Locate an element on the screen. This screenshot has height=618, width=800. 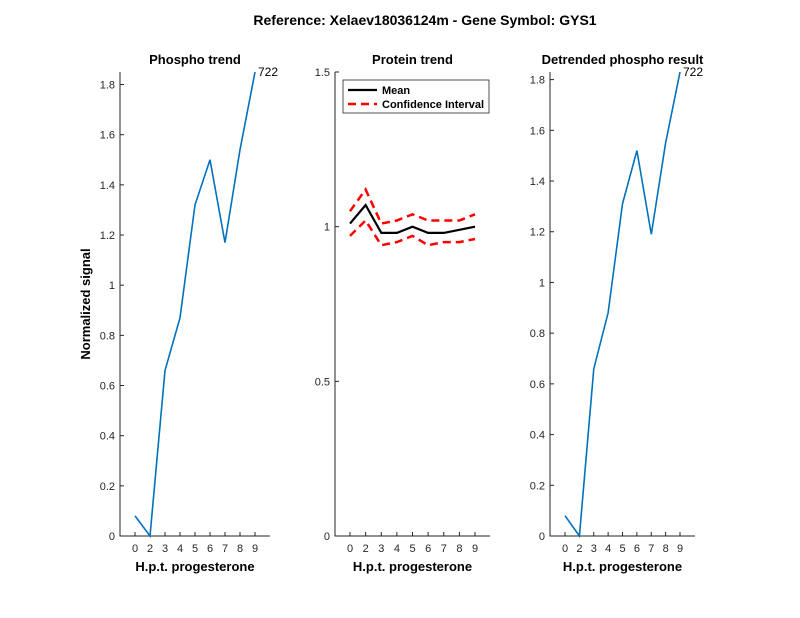
y-tick-label: 0.5 is located at coordinates (322, 382).